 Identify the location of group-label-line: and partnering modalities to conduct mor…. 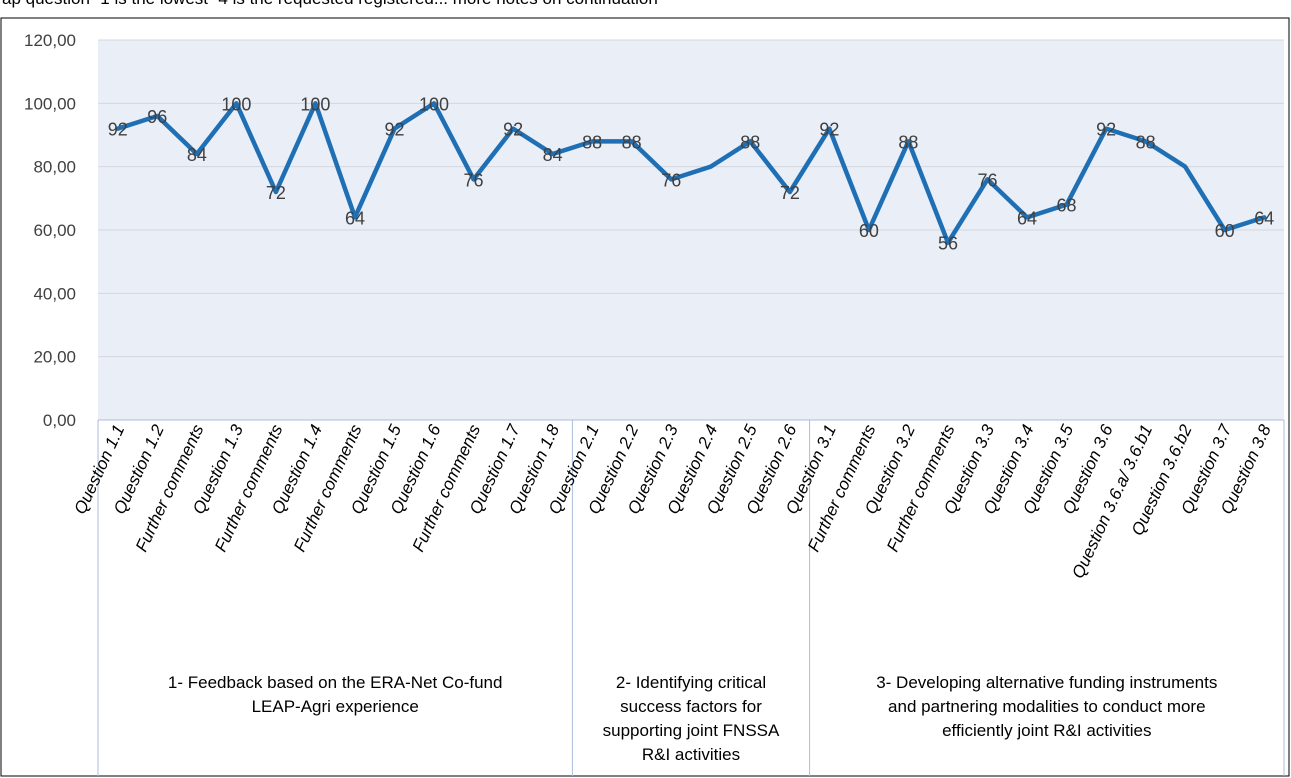
(1047, 706).